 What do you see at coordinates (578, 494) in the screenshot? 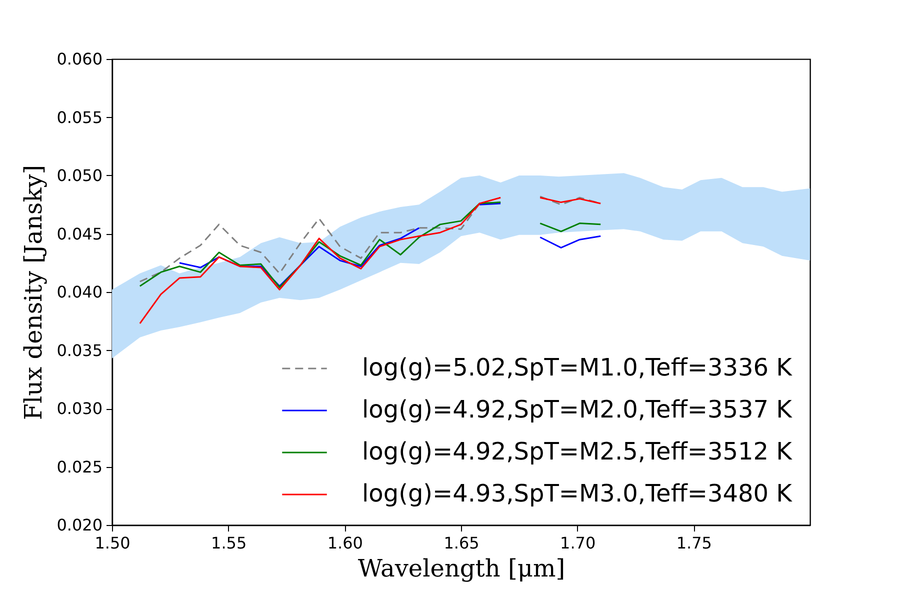
I see `legend-label: log(g)=4.93,SpT=M3.0,Teff=3480 K` at bounding box center [578, 494].